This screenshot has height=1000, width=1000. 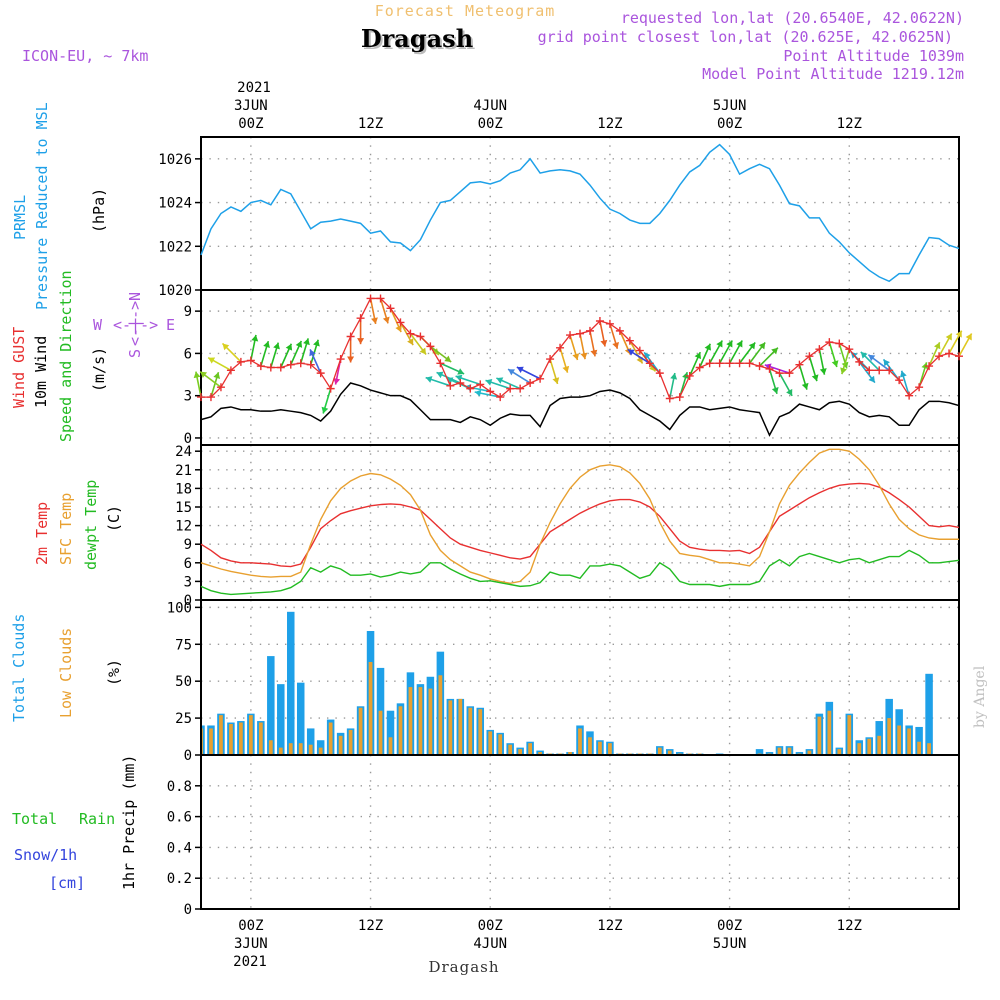 I want to click on precip-label-cm: [cm], so click(x=67, y=883).